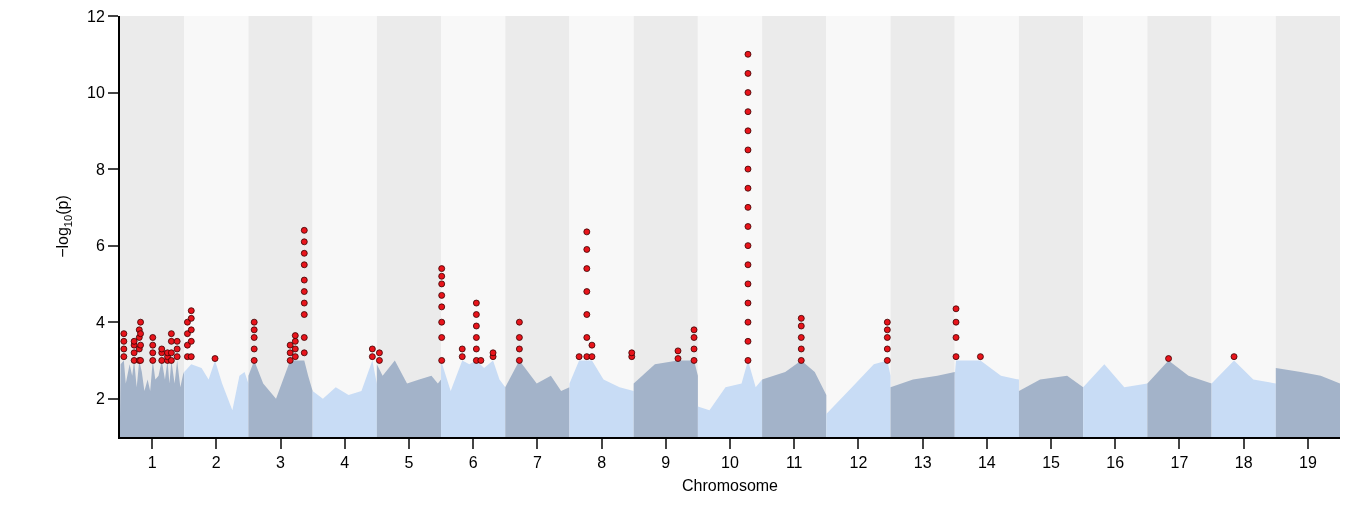 Image resolution: width=1349 pixels, height=508 pixels. What do you see at coordinates (473, 463) in the screenshot?
I see `x-tick-label: 6` at bounding box center [473, 463].